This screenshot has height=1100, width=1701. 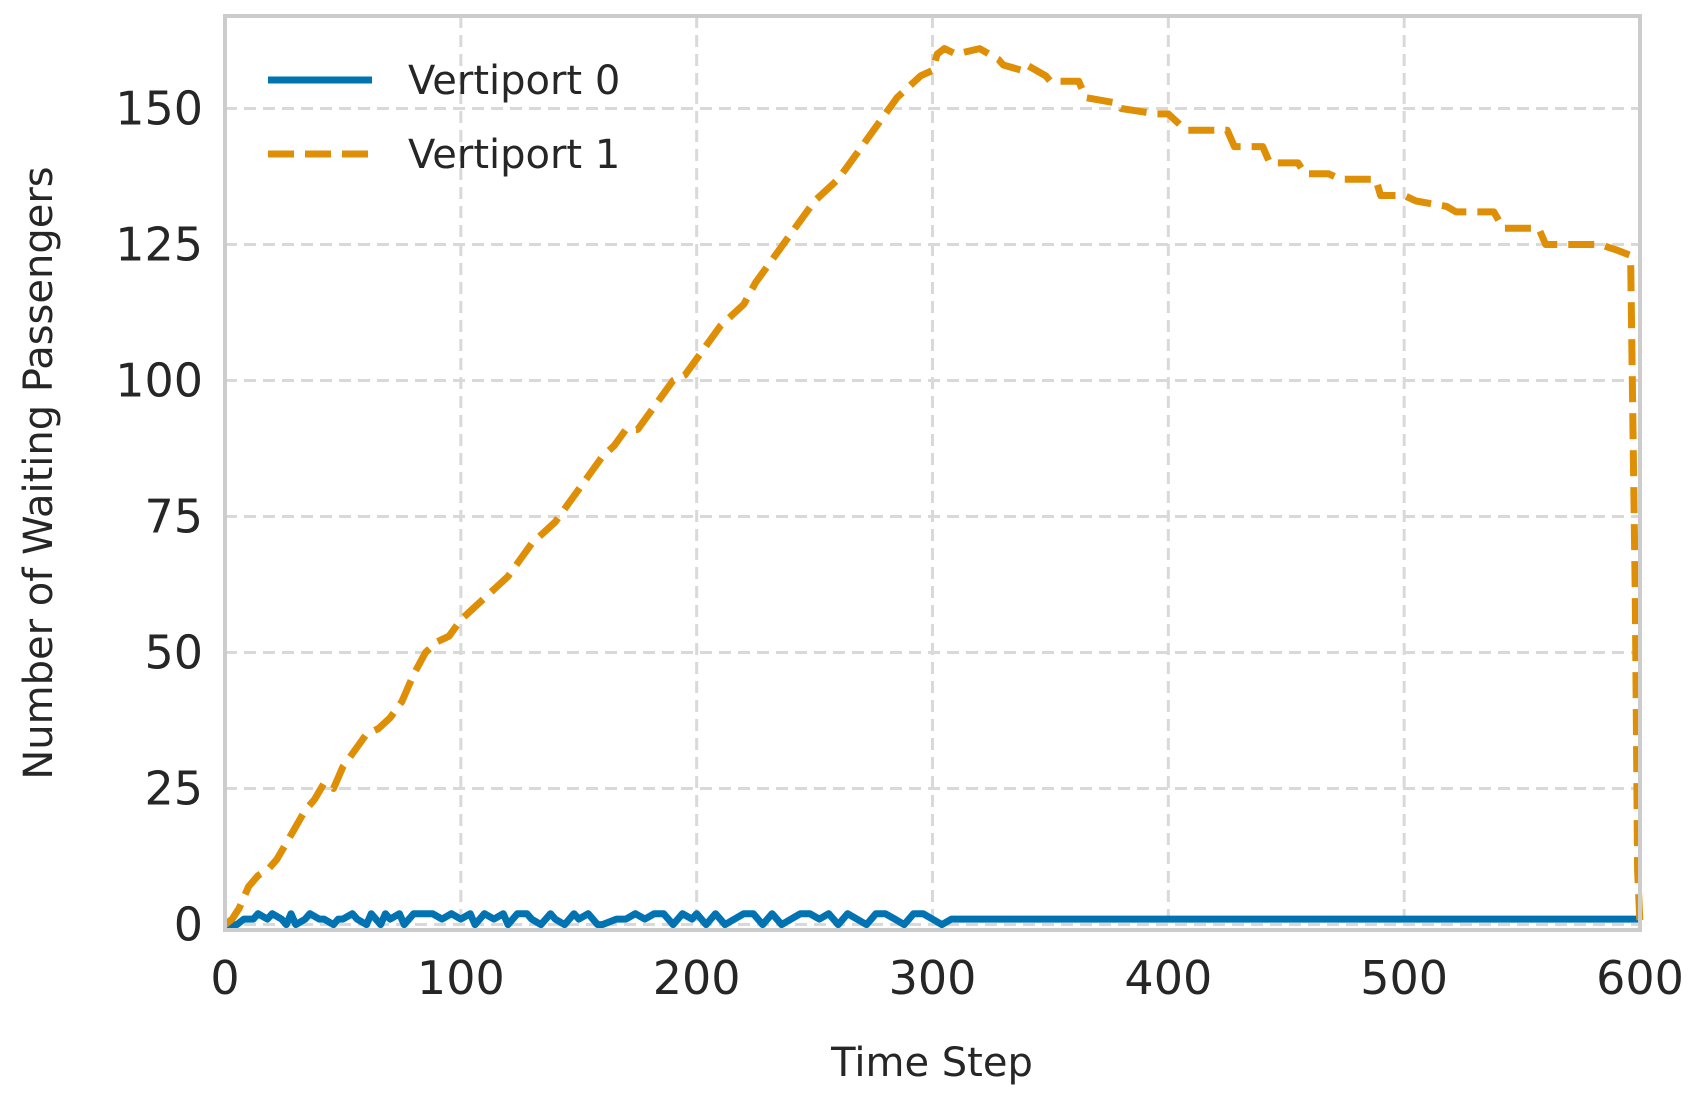 I want to click on x-tick-label: 500, so click(x=1404, y=978).